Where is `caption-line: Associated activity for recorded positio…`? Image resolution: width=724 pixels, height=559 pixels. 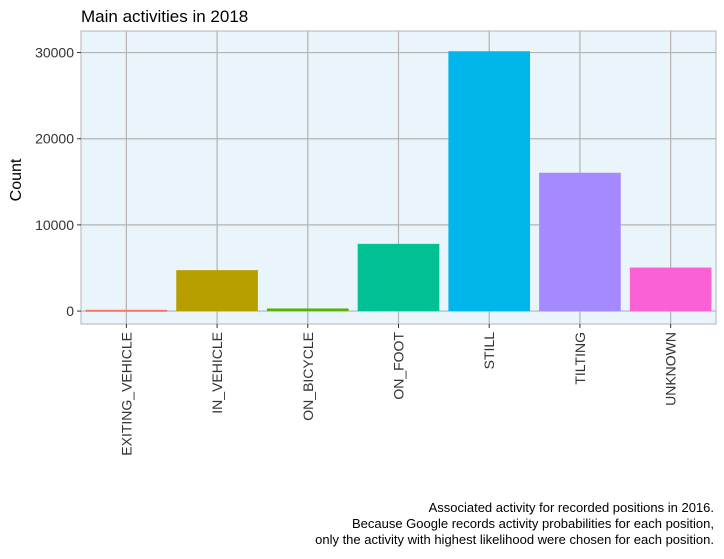 caption-line: Associated activity for recorded positio… is located at coordinates (571, 507).